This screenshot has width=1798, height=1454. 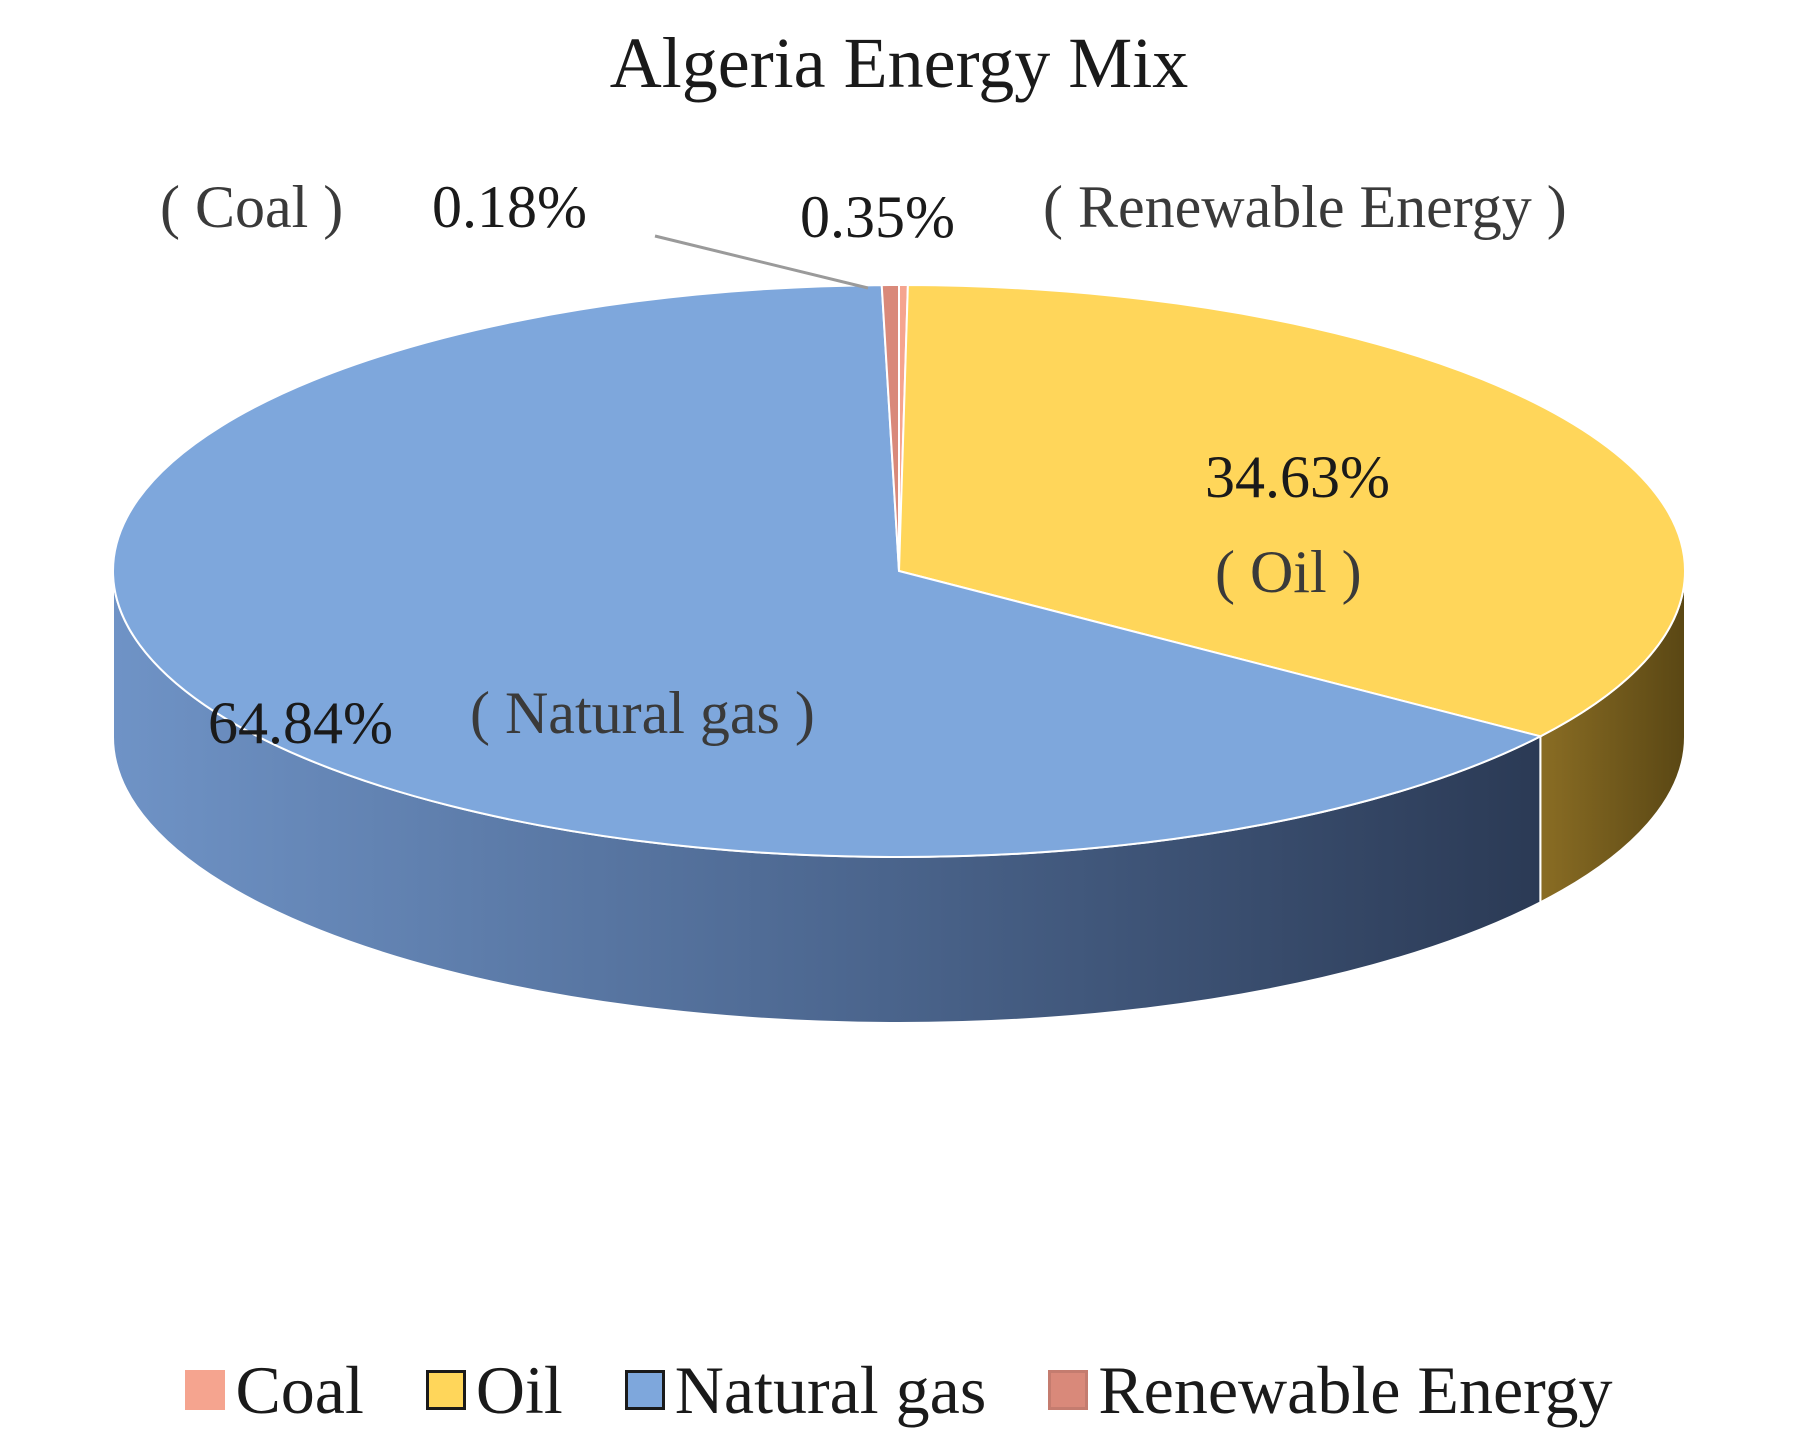 What do you see at coordinates (509, 207) in the screenshot?
I see `coal-value-label: 0.18%` at bounding box center [509, 207].